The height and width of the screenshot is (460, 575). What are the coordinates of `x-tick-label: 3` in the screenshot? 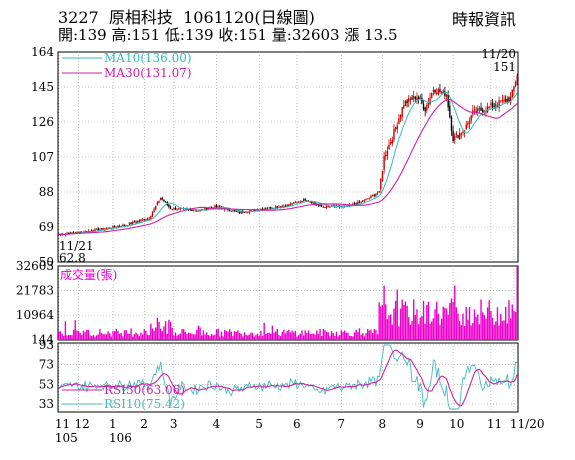 It's located at (174, 424).